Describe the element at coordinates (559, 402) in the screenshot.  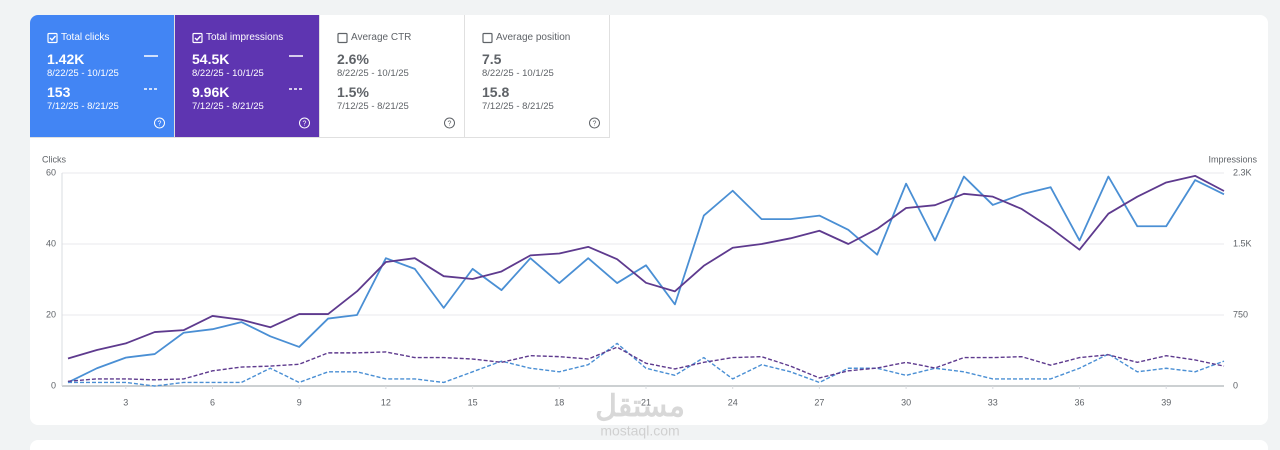
I see `x-tick-label: 18` at that location.